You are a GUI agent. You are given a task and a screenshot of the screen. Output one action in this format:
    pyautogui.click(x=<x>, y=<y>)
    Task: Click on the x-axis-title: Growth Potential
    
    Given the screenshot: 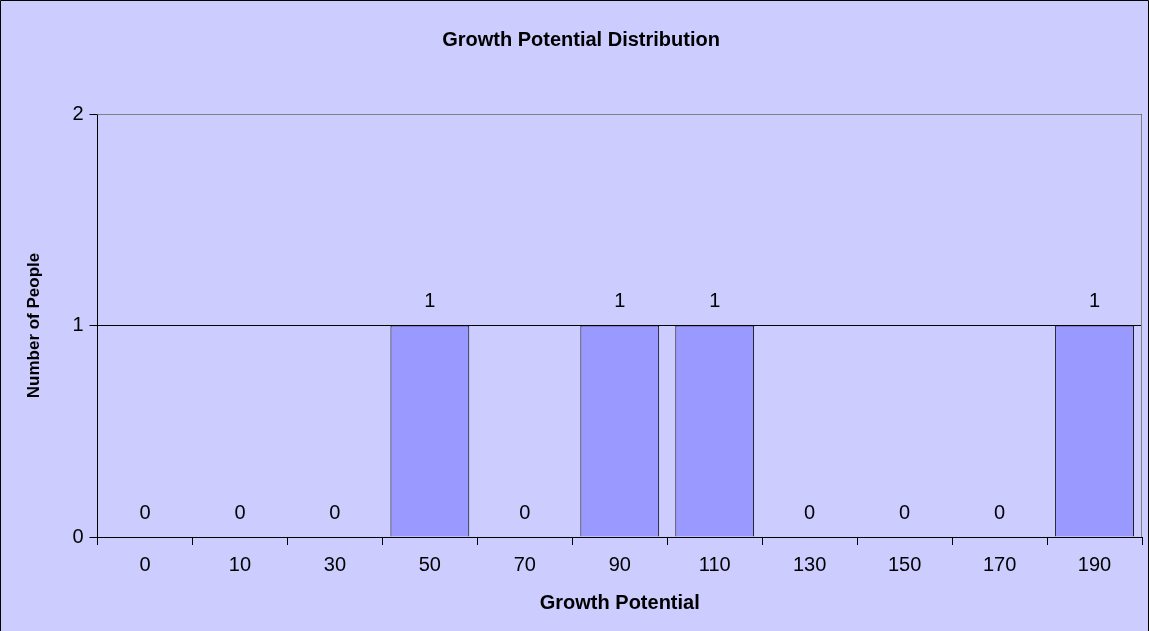 What is the action you would take?
    pyautogui.click(x=619, y=601)
    